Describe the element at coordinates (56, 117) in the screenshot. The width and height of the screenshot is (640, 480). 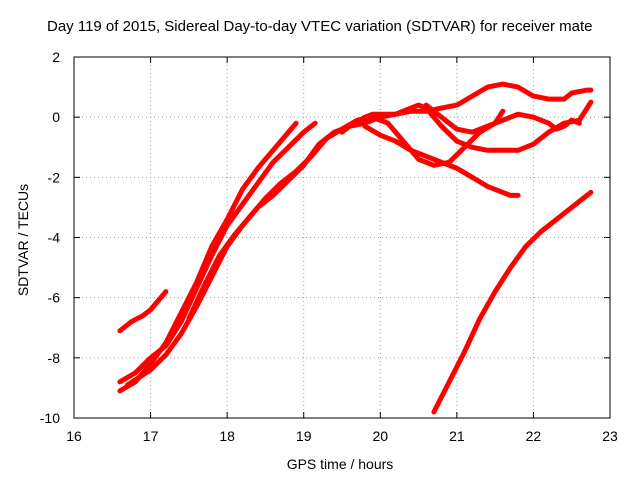
I see `y-tick-label: 0` at that location.